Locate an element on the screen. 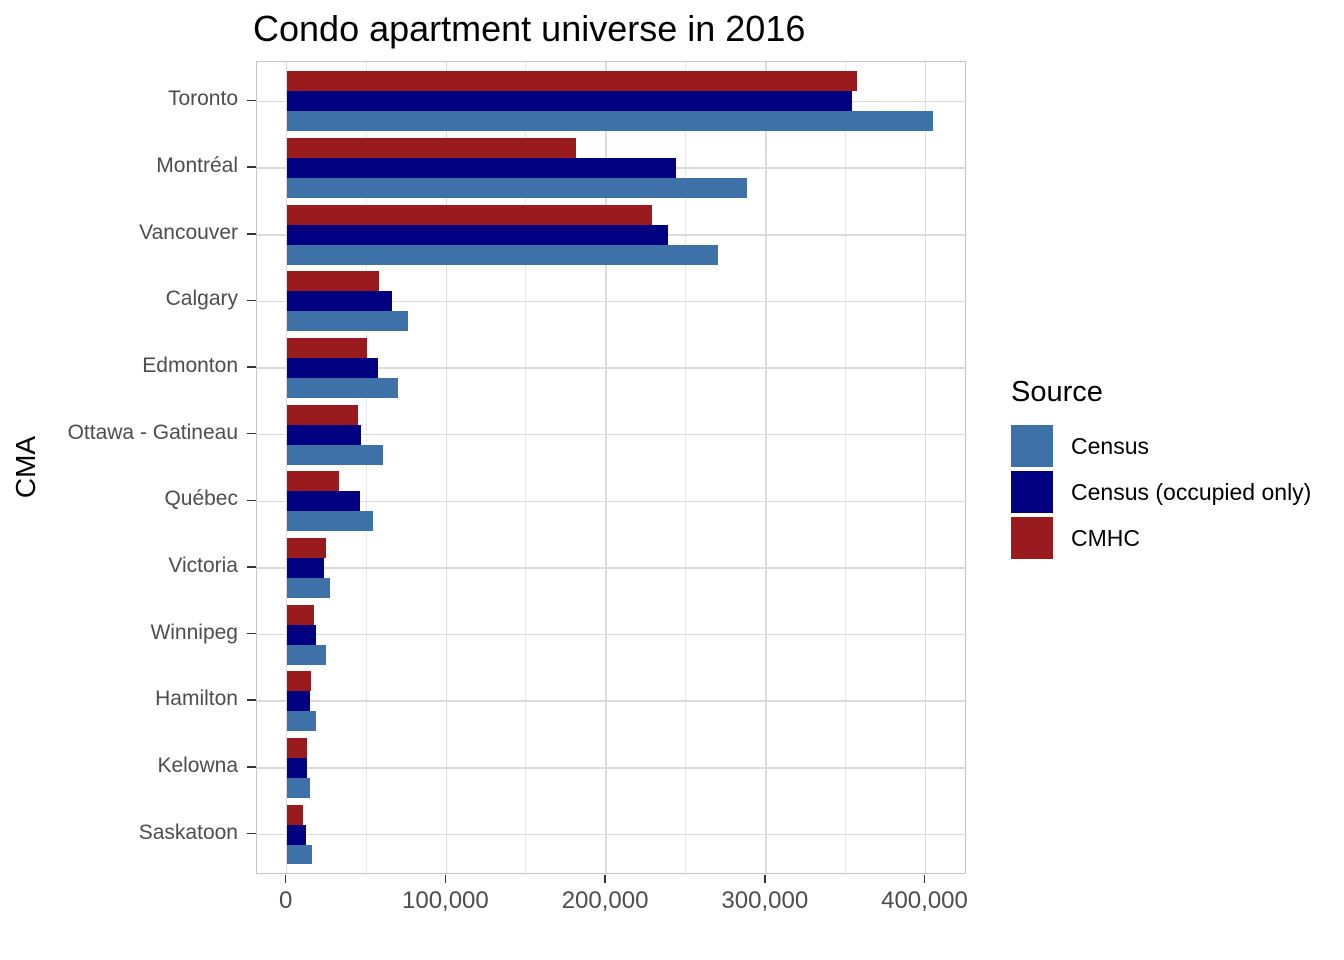  x-tick-label-300000: 300,000 is located at coordinates (765, 900).